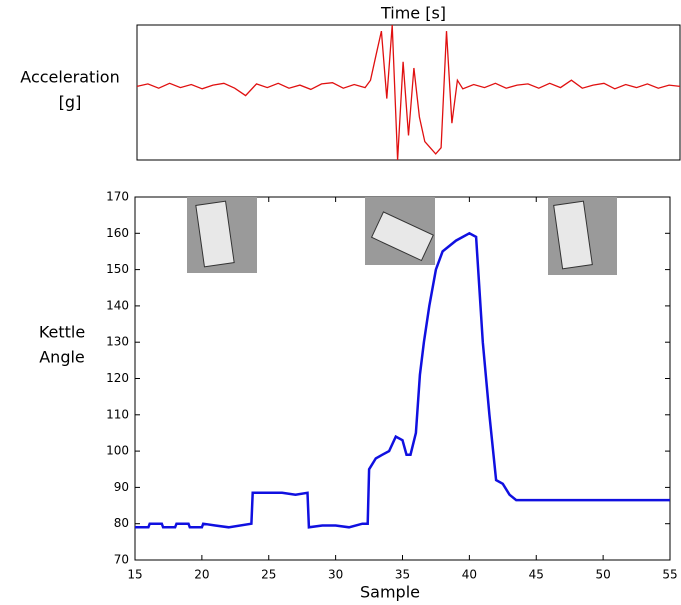  Describe the element at coordinates (602, 575) in the screenshot. I see `x-tick-label: 50` at that location.